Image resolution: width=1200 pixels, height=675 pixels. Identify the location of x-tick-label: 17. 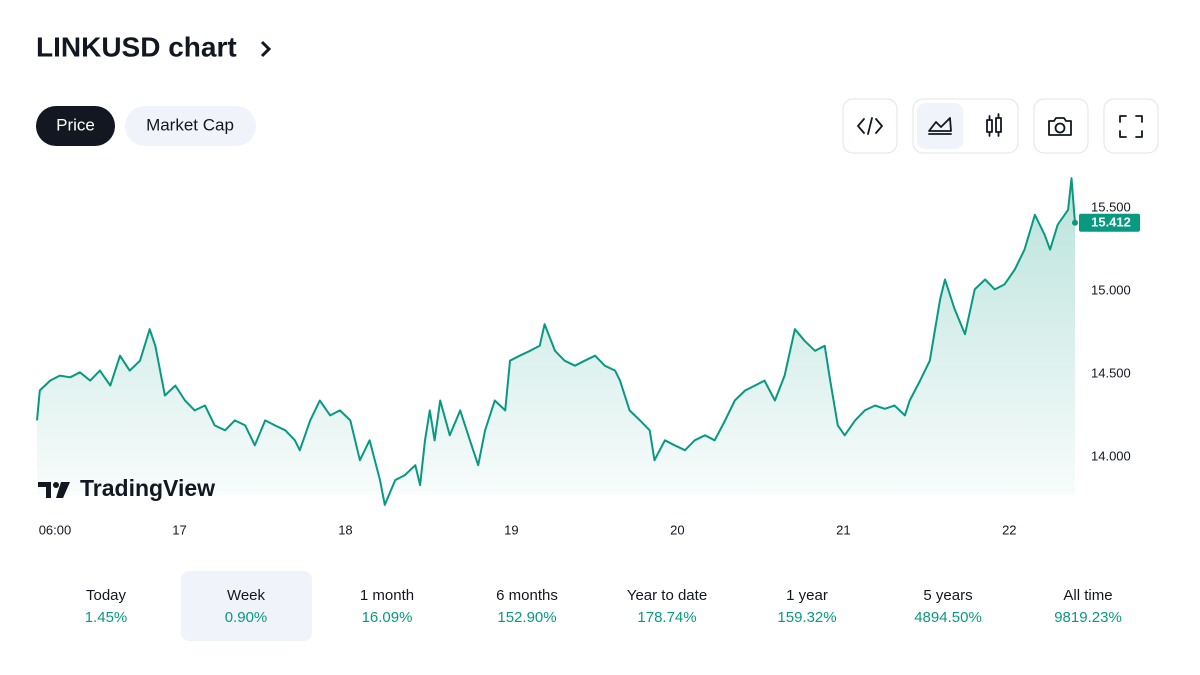
(179, 529).